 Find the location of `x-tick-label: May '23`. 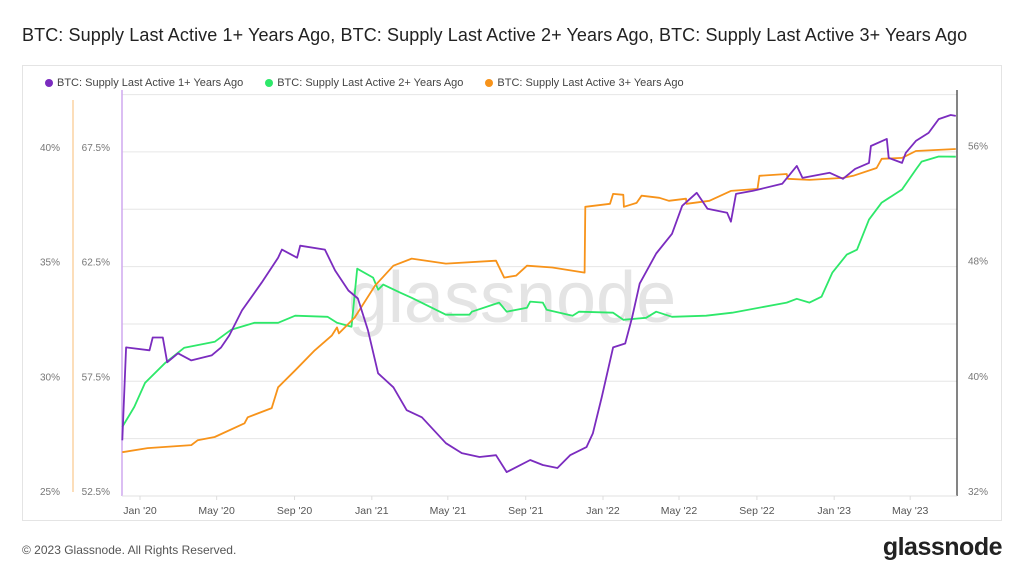

x-tick-label: May '23 is located at coordinates (910, 511).